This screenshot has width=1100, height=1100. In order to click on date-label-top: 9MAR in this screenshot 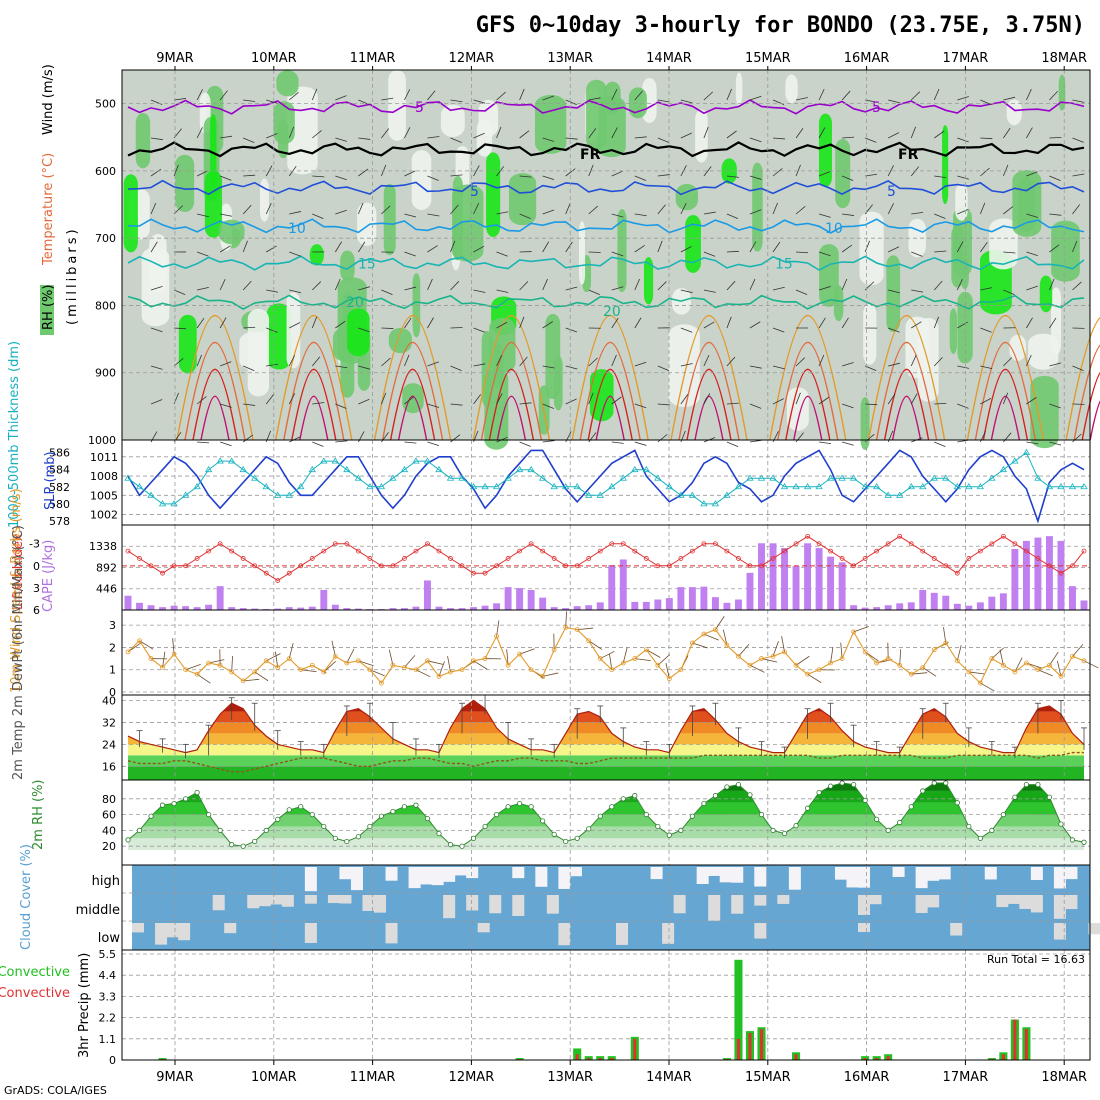, I will do `click(174, 58)`.